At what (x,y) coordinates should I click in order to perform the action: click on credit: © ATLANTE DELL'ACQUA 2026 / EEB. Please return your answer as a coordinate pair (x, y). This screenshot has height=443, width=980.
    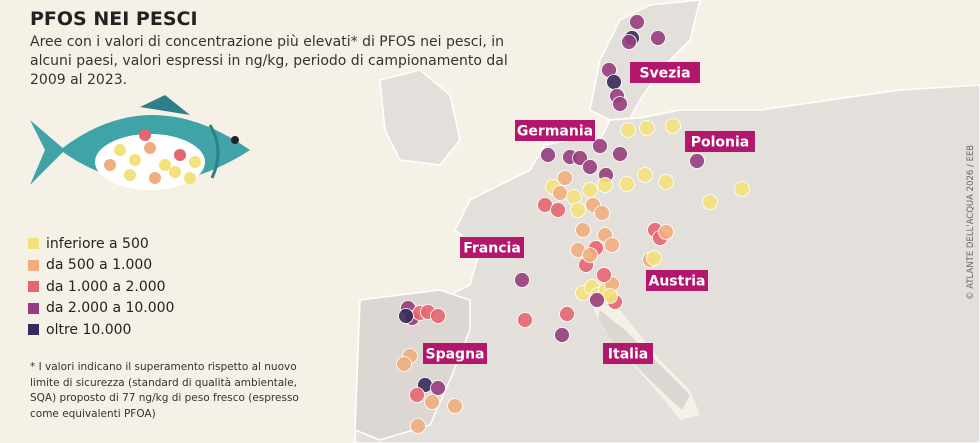
    Looking at the image, I should click on (971, 222).